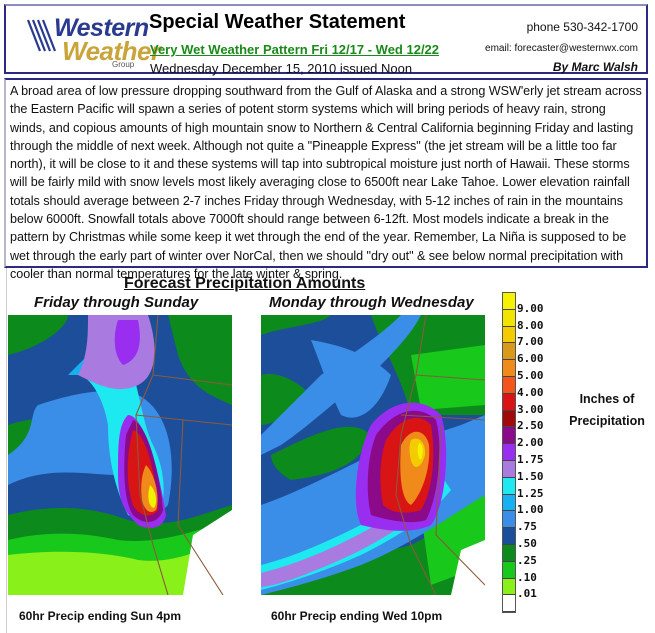  Describe the element at coordinates (245, 283) in the screenshot. I see `forecast-section-title: Forecast Precipitation Amounts` at that location.